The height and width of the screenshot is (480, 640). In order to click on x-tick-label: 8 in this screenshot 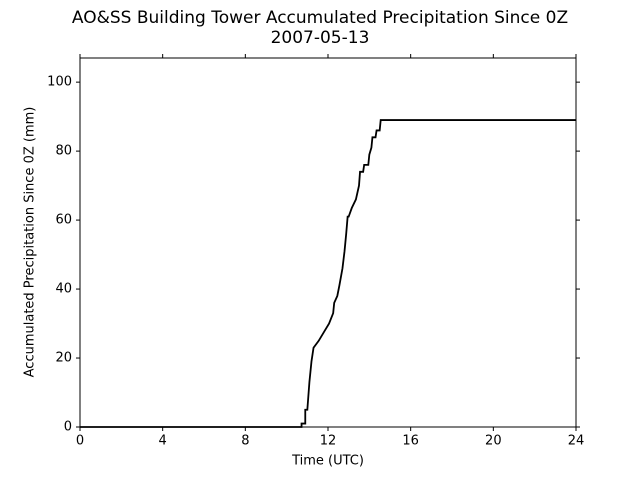, I will do `click(245, 441)`.